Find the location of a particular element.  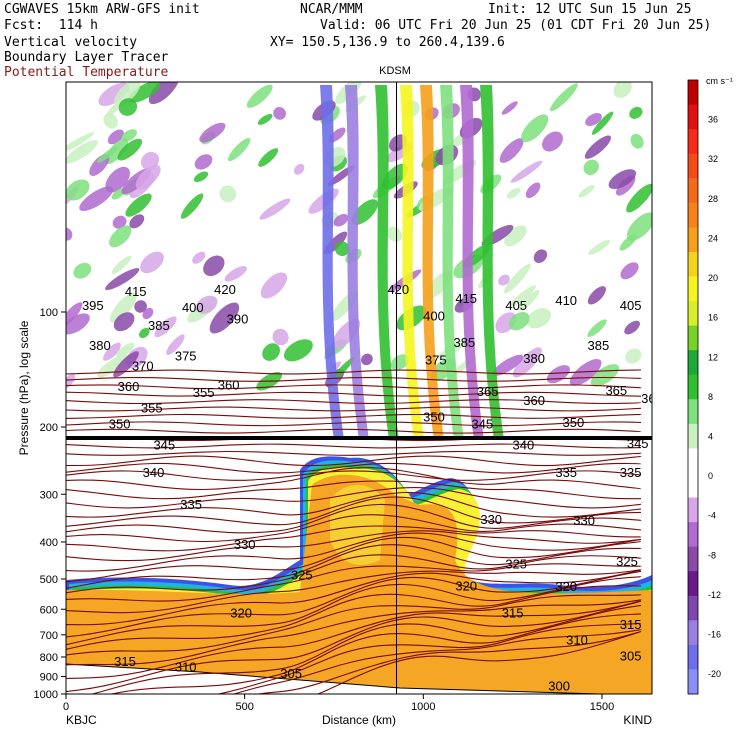

y-axis-label: Pressure (hPa), log scale is located at coordinates (24, 387).